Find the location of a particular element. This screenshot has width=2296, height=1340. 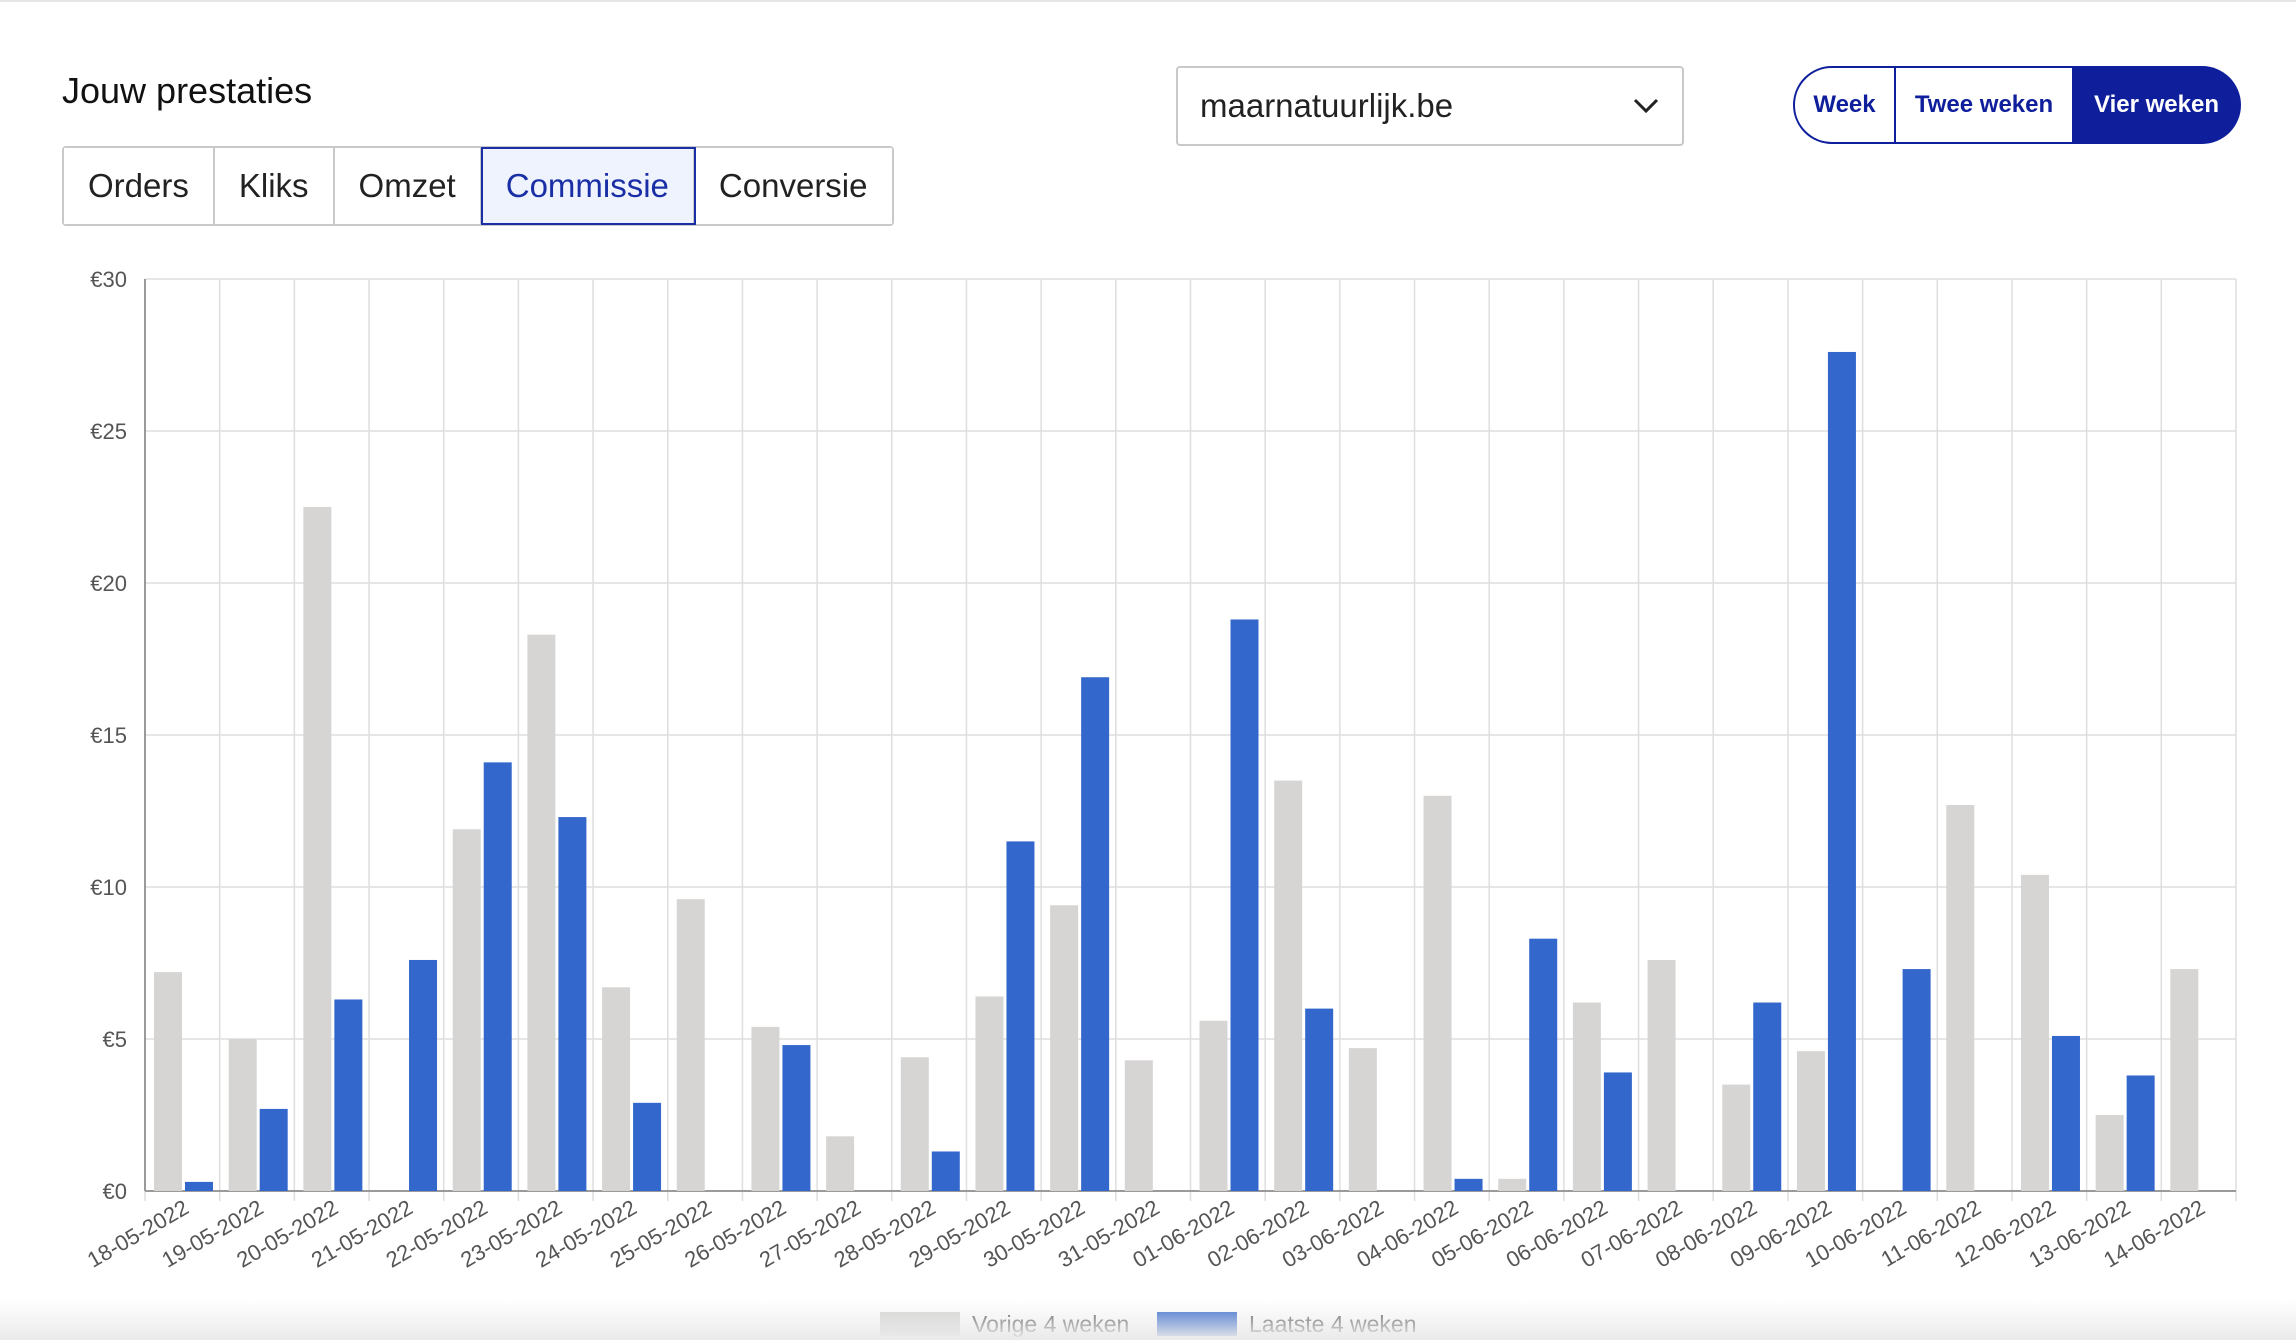

y-tick-label: €0 is located at coordinates (115, 1191).